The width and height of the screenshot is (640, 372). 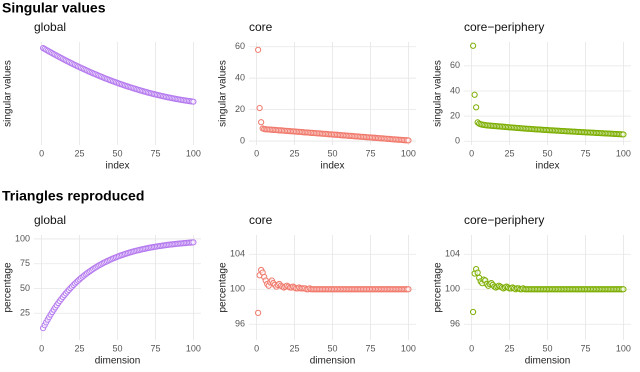 I want to click on y-tick-label: 25, so click(x=25, y=313).